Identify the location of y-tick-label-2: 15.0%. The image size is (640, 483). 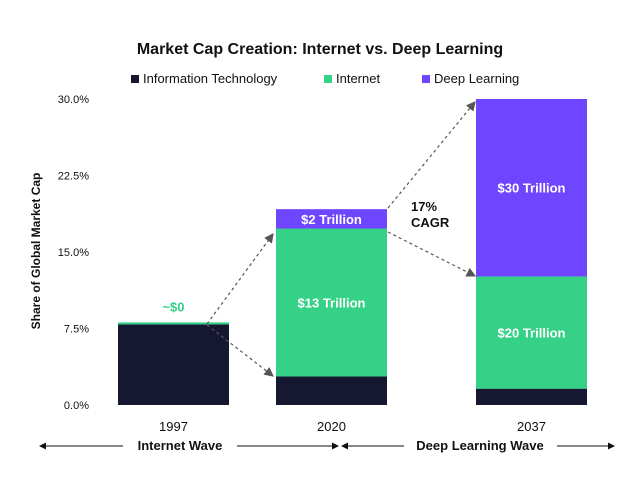
(73, 253).